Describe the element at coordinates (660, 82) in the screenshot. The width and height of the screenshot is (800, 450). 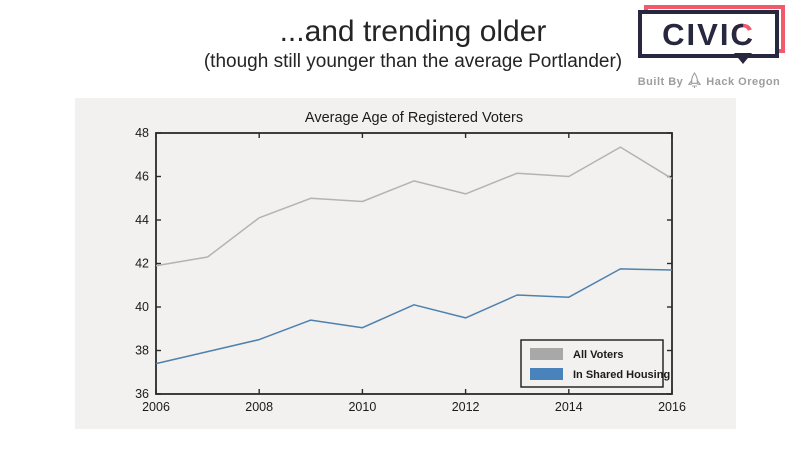
I see `tagline-built-by: Built By` at that location.